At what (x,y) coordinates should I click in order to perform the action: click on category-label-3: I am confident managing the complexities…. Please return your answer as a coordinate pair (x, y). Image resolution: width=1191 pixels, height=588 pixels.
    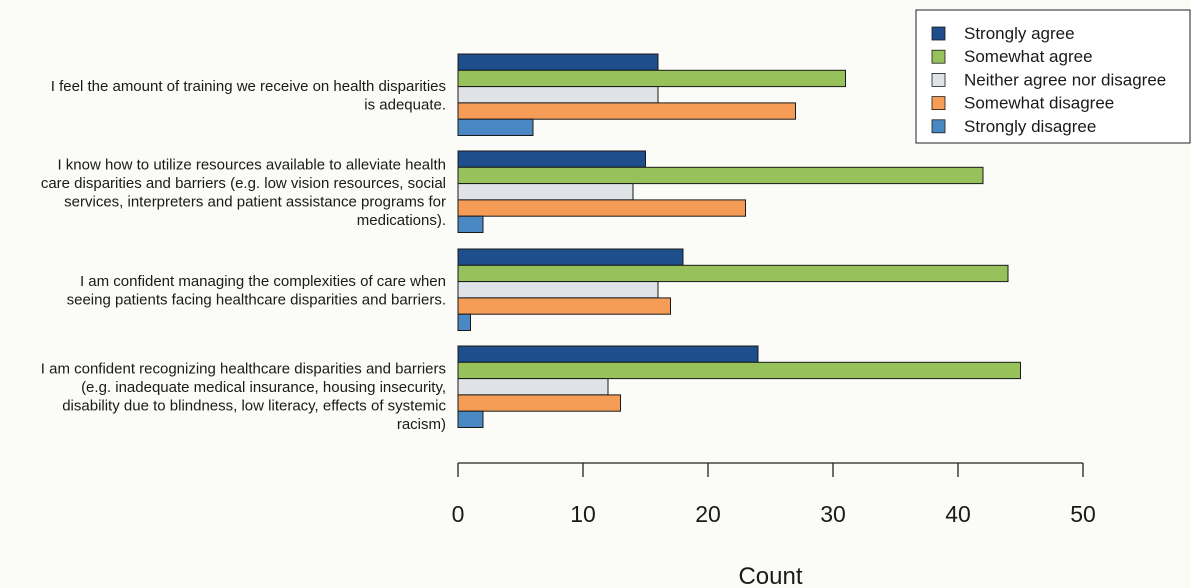
    Looking at the image, I should click on (256, 291).